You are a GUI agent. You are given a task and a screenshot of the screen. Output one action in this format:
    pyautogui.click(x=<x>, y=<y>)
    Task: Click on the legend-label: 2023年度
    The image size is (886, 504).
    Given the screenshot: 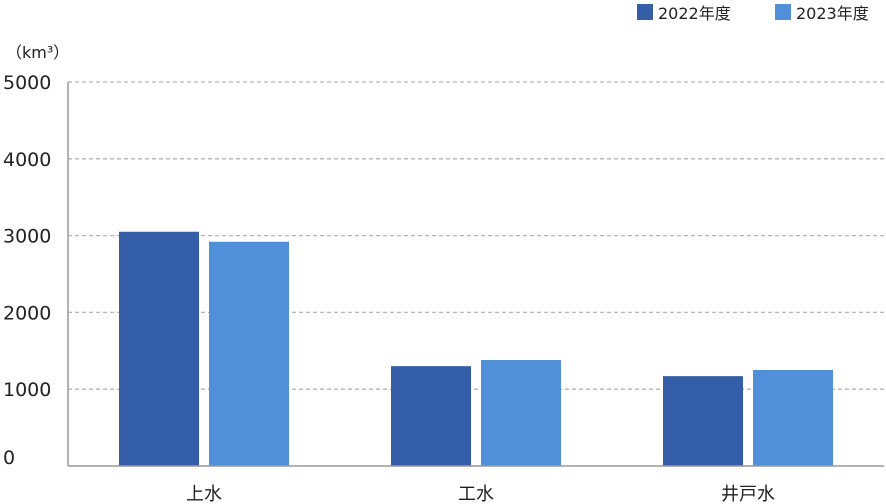 What is the action you would take?
    pyautogui.click(x=832, y=13)
    